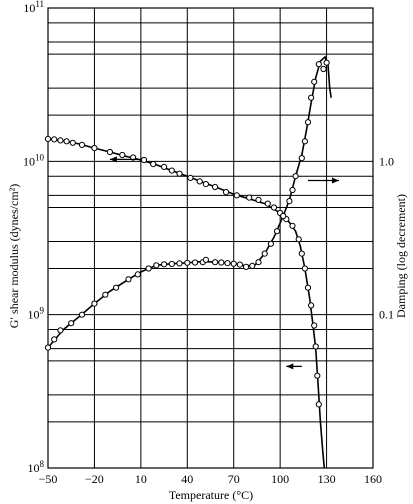 The image size is (413, 504). What do you see at coordinates (386, 315) in the screenshot?
I see `right-y-tick-label: 0.1` at bounding box center [386, 315].